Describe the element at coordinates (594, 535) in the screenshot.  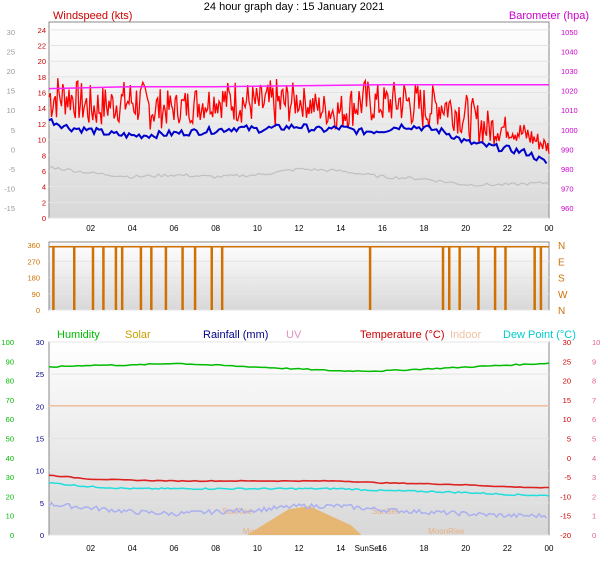
I see `uv-tick-label: 0` at that location.